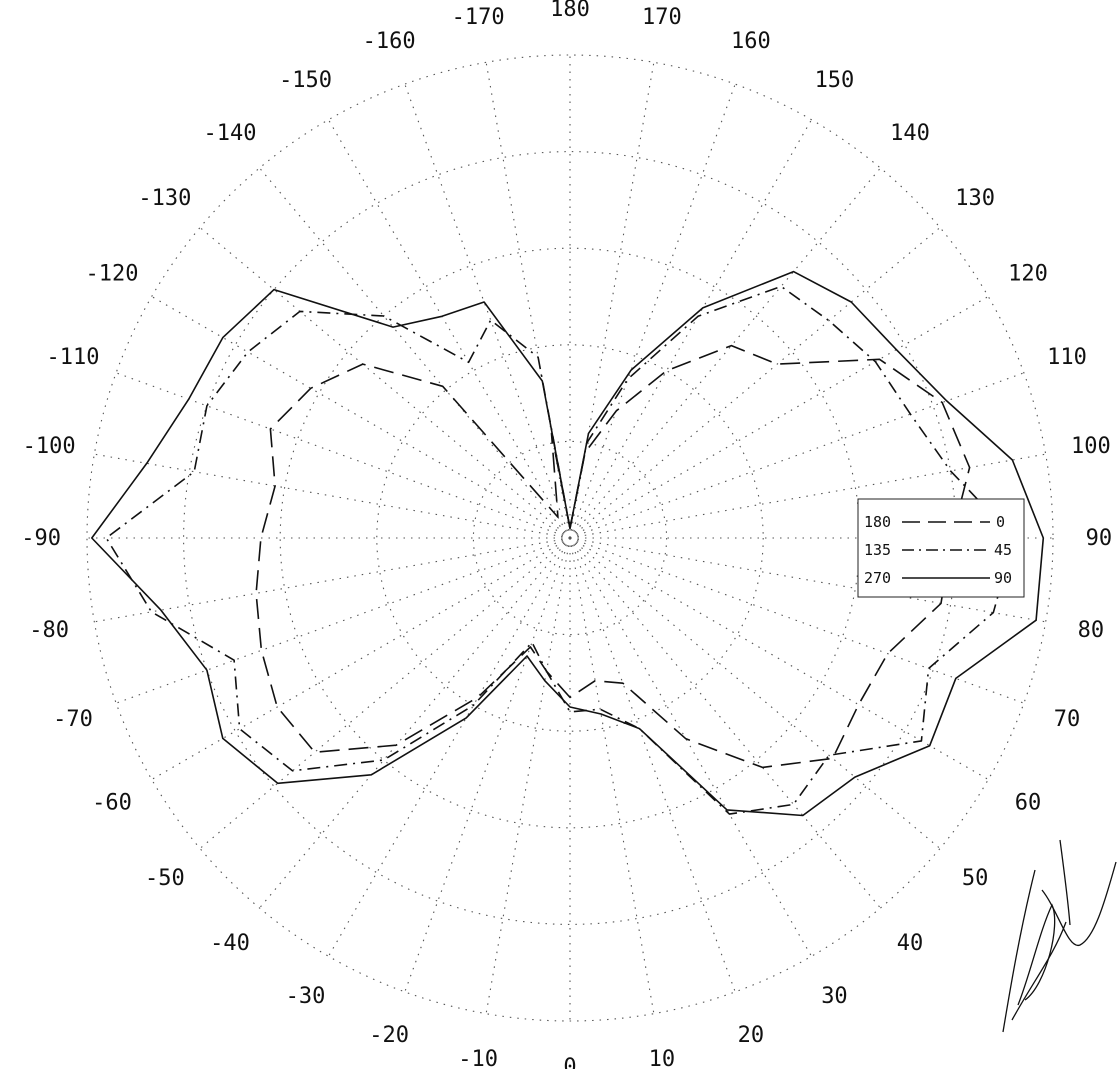 Image resolution: width=1118 pixels, height=1073 pixels. Describe the element at coordinates (389, 1035) in the screenshot. I see `angle-tick-label: -20` at that location.